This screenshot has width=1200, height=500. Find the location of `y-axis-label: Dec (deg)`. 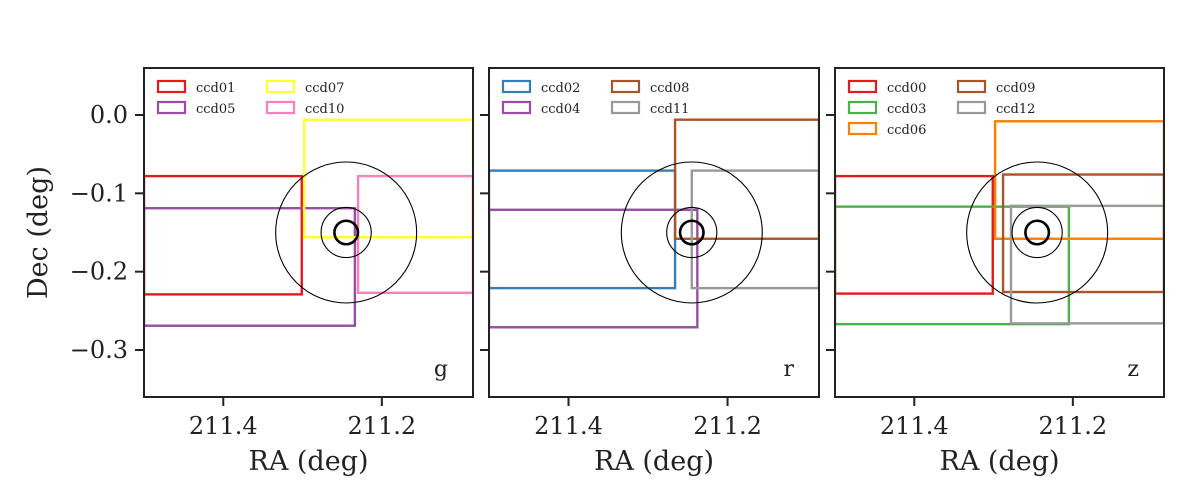

y-axis-label: Dec (deg) is located at coordinates (38, 232).